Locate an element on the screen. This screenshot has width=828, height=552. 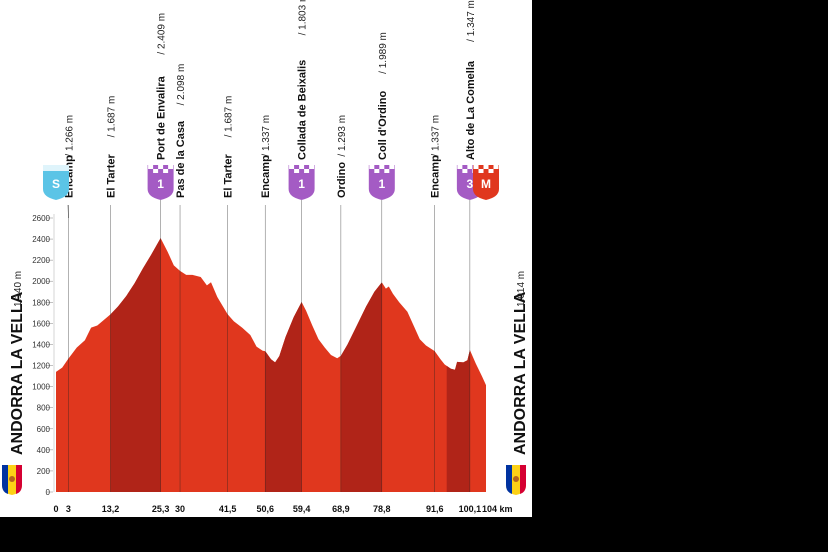
y-tick-label: 2400 is located at coordinates (41, 239).